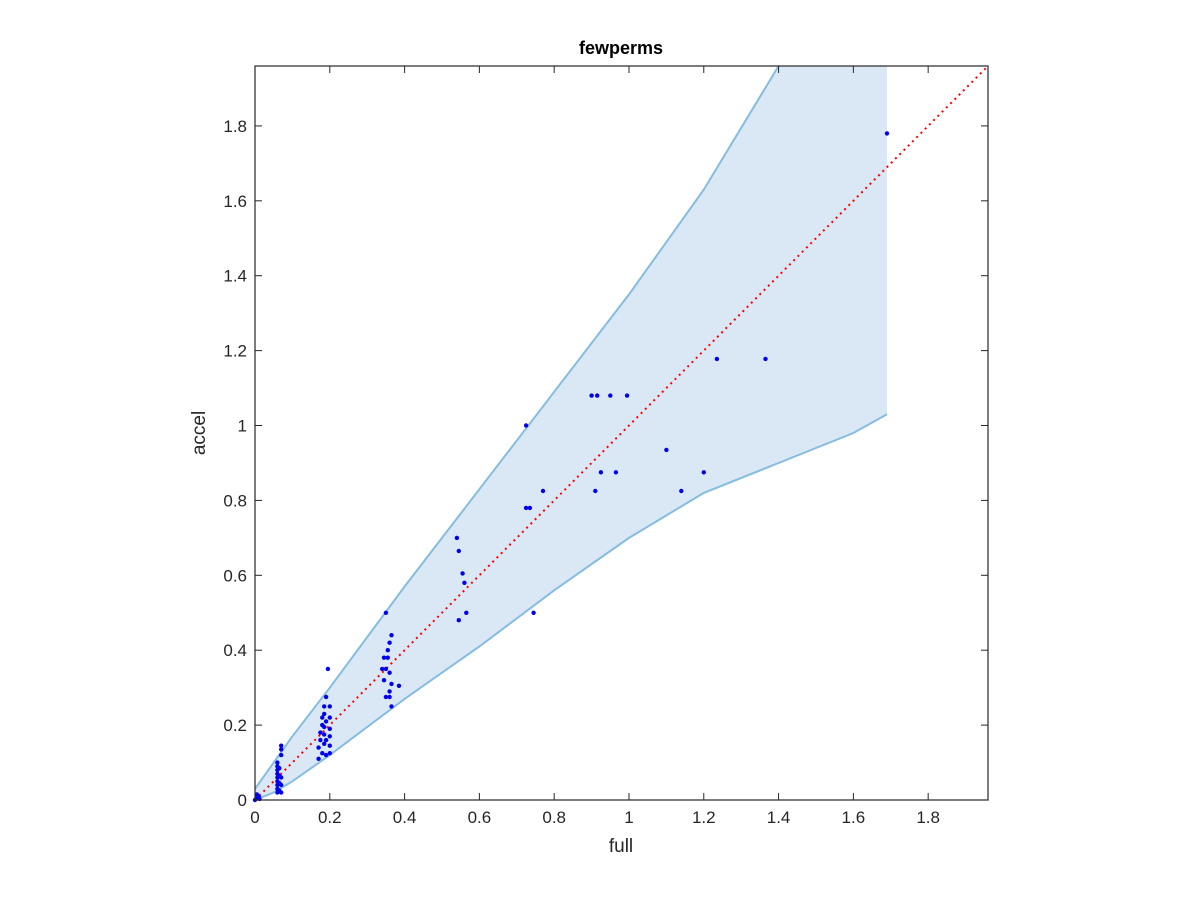  I want to click on y-tick-label: 0.8, so click(235, 500).